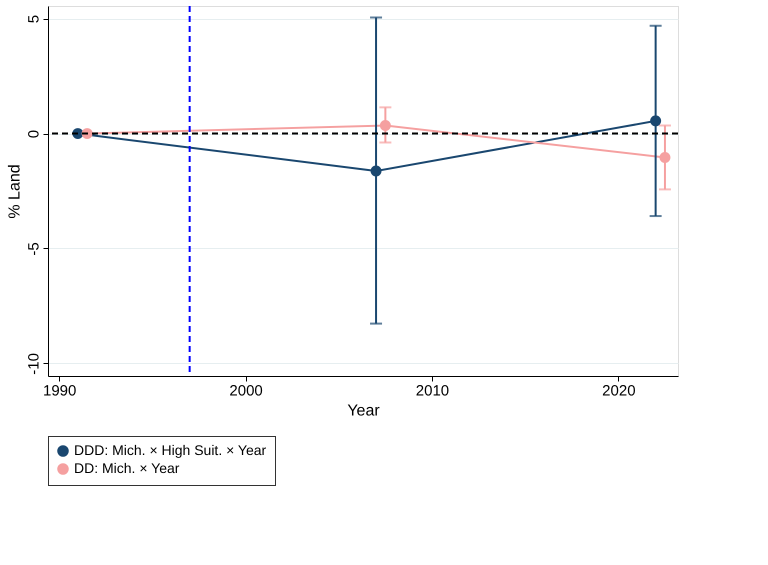 This screenshot has height=565, width=768. What do you see at coordinates (363, 411) in the screenshot?
I see `x-axis-title: Year` at bounding box center [363, 411].